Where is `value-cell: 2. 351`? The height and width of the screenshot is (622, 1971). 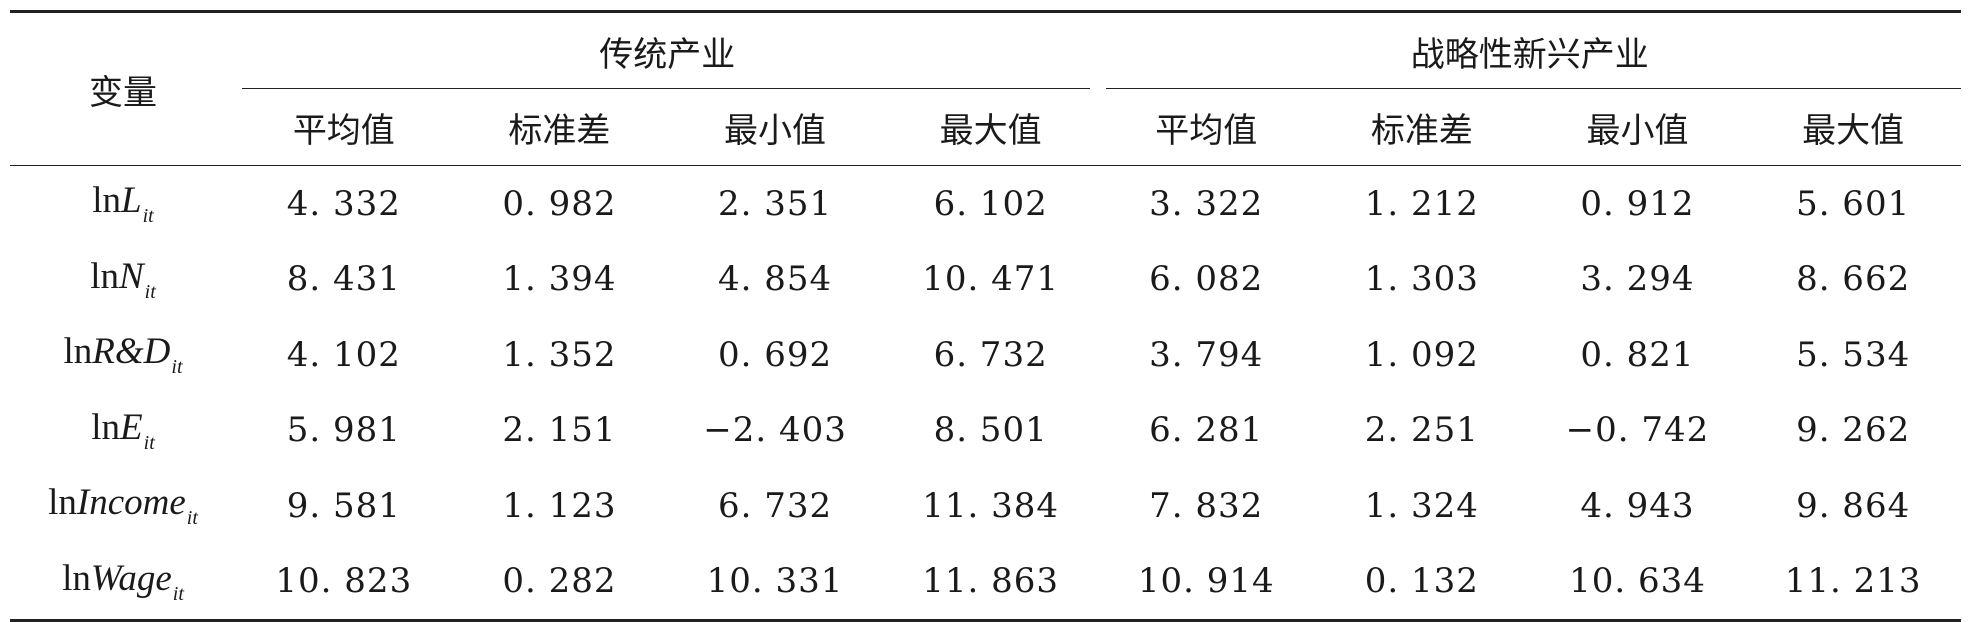 value-cell: 2. 351 is located at coordinates (775, 203).